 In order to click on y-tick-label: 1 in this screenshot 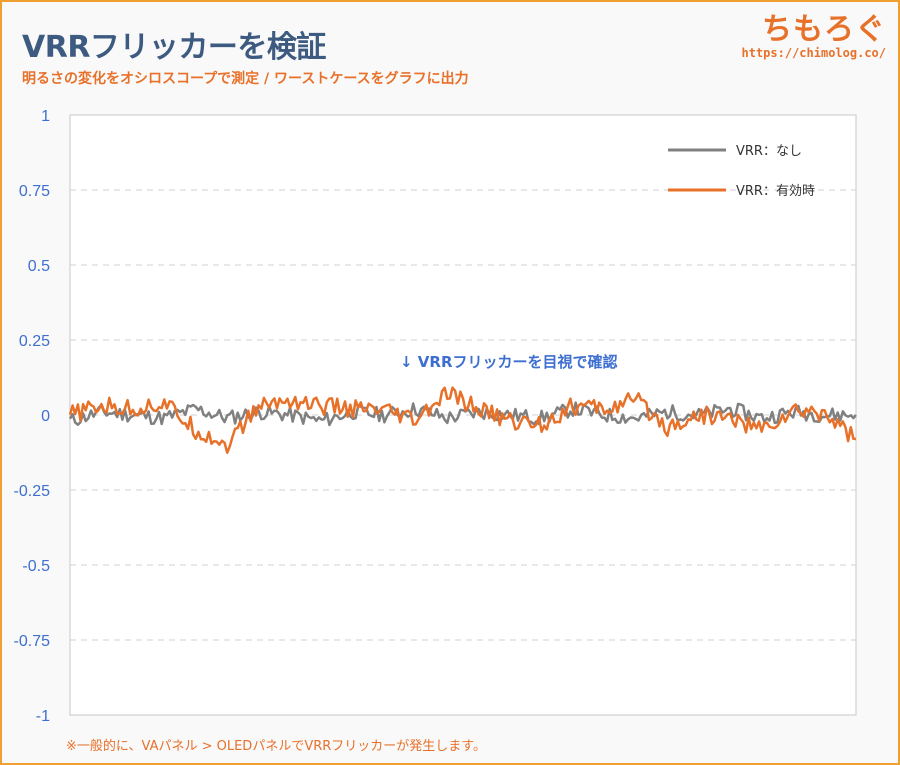, I will do `click(45, 116)`.